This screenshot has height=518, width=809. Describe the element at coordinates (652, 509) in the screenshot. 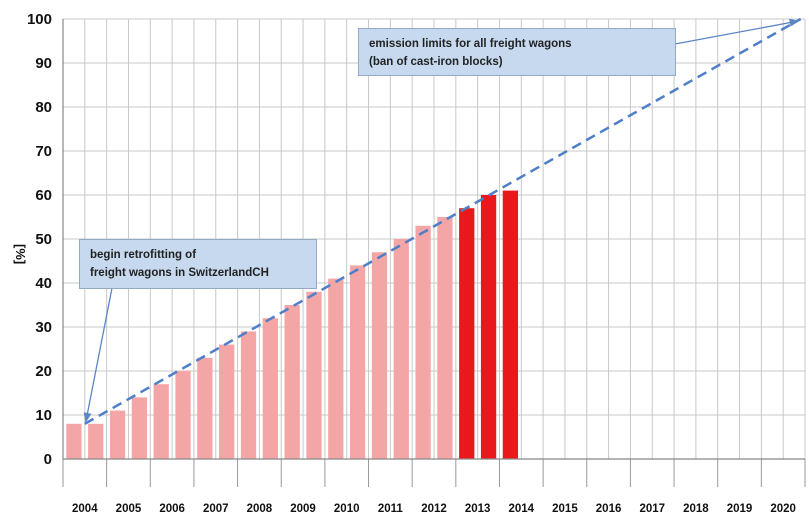

I see `x-tick-label: 2017` at that location.